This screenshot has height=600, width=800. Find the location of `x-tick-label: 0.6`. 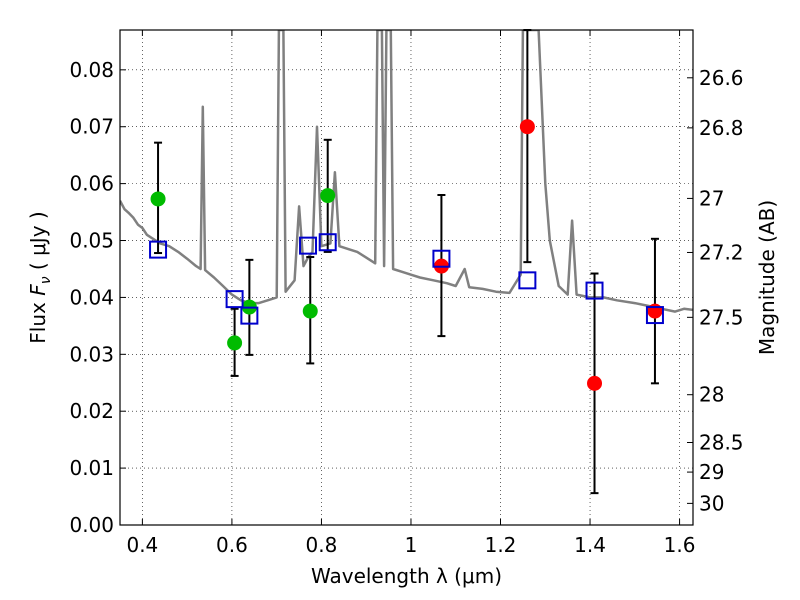

x-tick-label: 0.6 is located at coordinates (232, 545).